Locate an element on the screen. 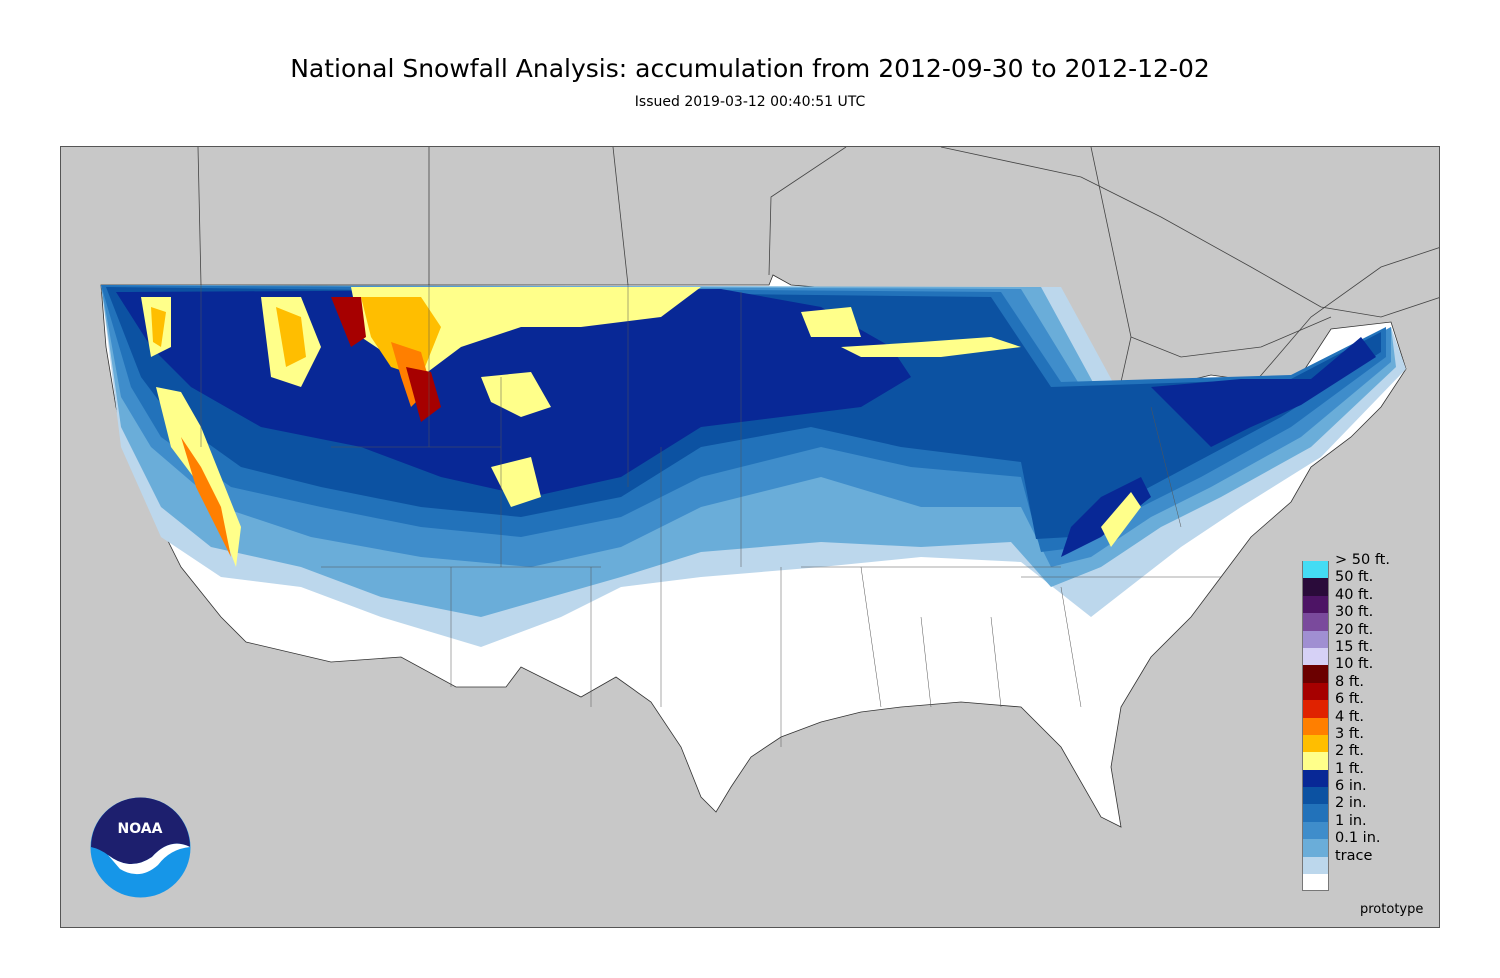 Image resolution: width=1500 pixels, height=978 pixels. issued-timestamp: Issued 2019-03-12 00:40:51 UTC is located at coordinates (750, 102).